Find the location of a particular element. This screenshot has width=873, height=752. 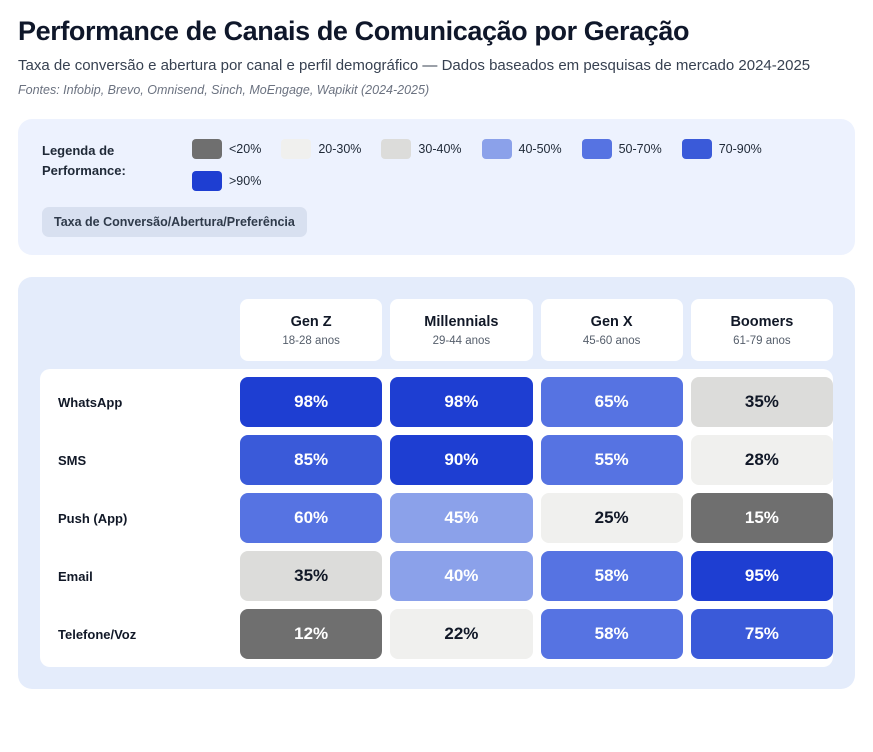

column-header: Gen Z 18-28 anos is located at coordinates (311, 330).